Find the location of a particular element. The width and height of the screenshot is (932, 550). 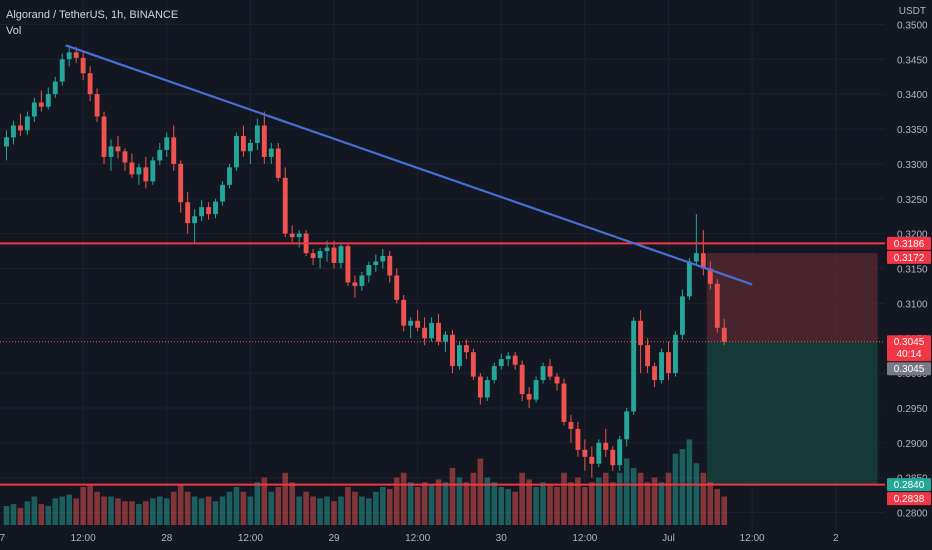

volume-label: Vol is located at coordinates (14, 31).